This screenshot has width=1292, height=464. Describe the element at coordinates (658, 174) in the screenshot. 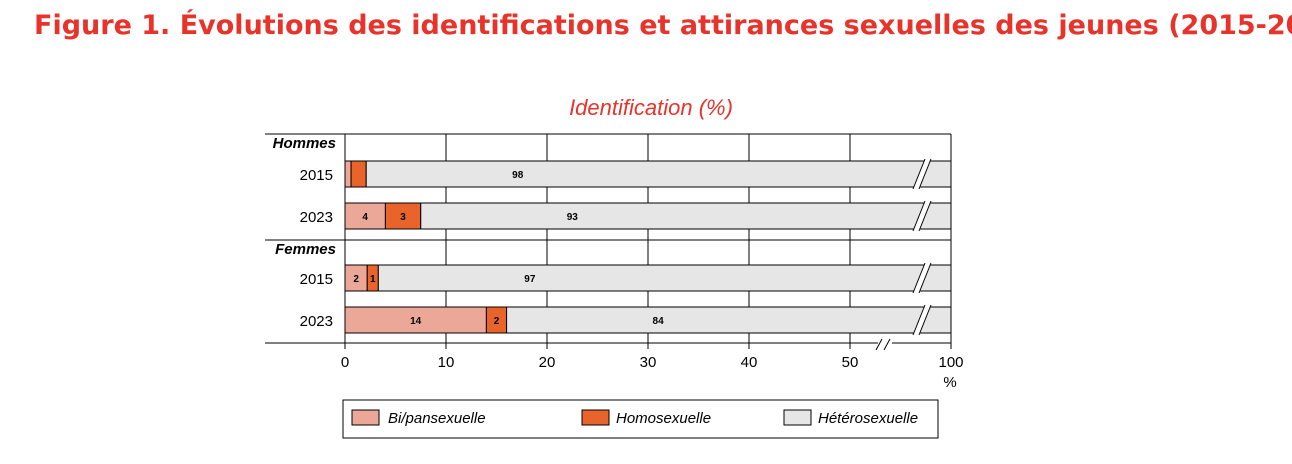

I see `bar-hommes-2015-hetero` at that location.